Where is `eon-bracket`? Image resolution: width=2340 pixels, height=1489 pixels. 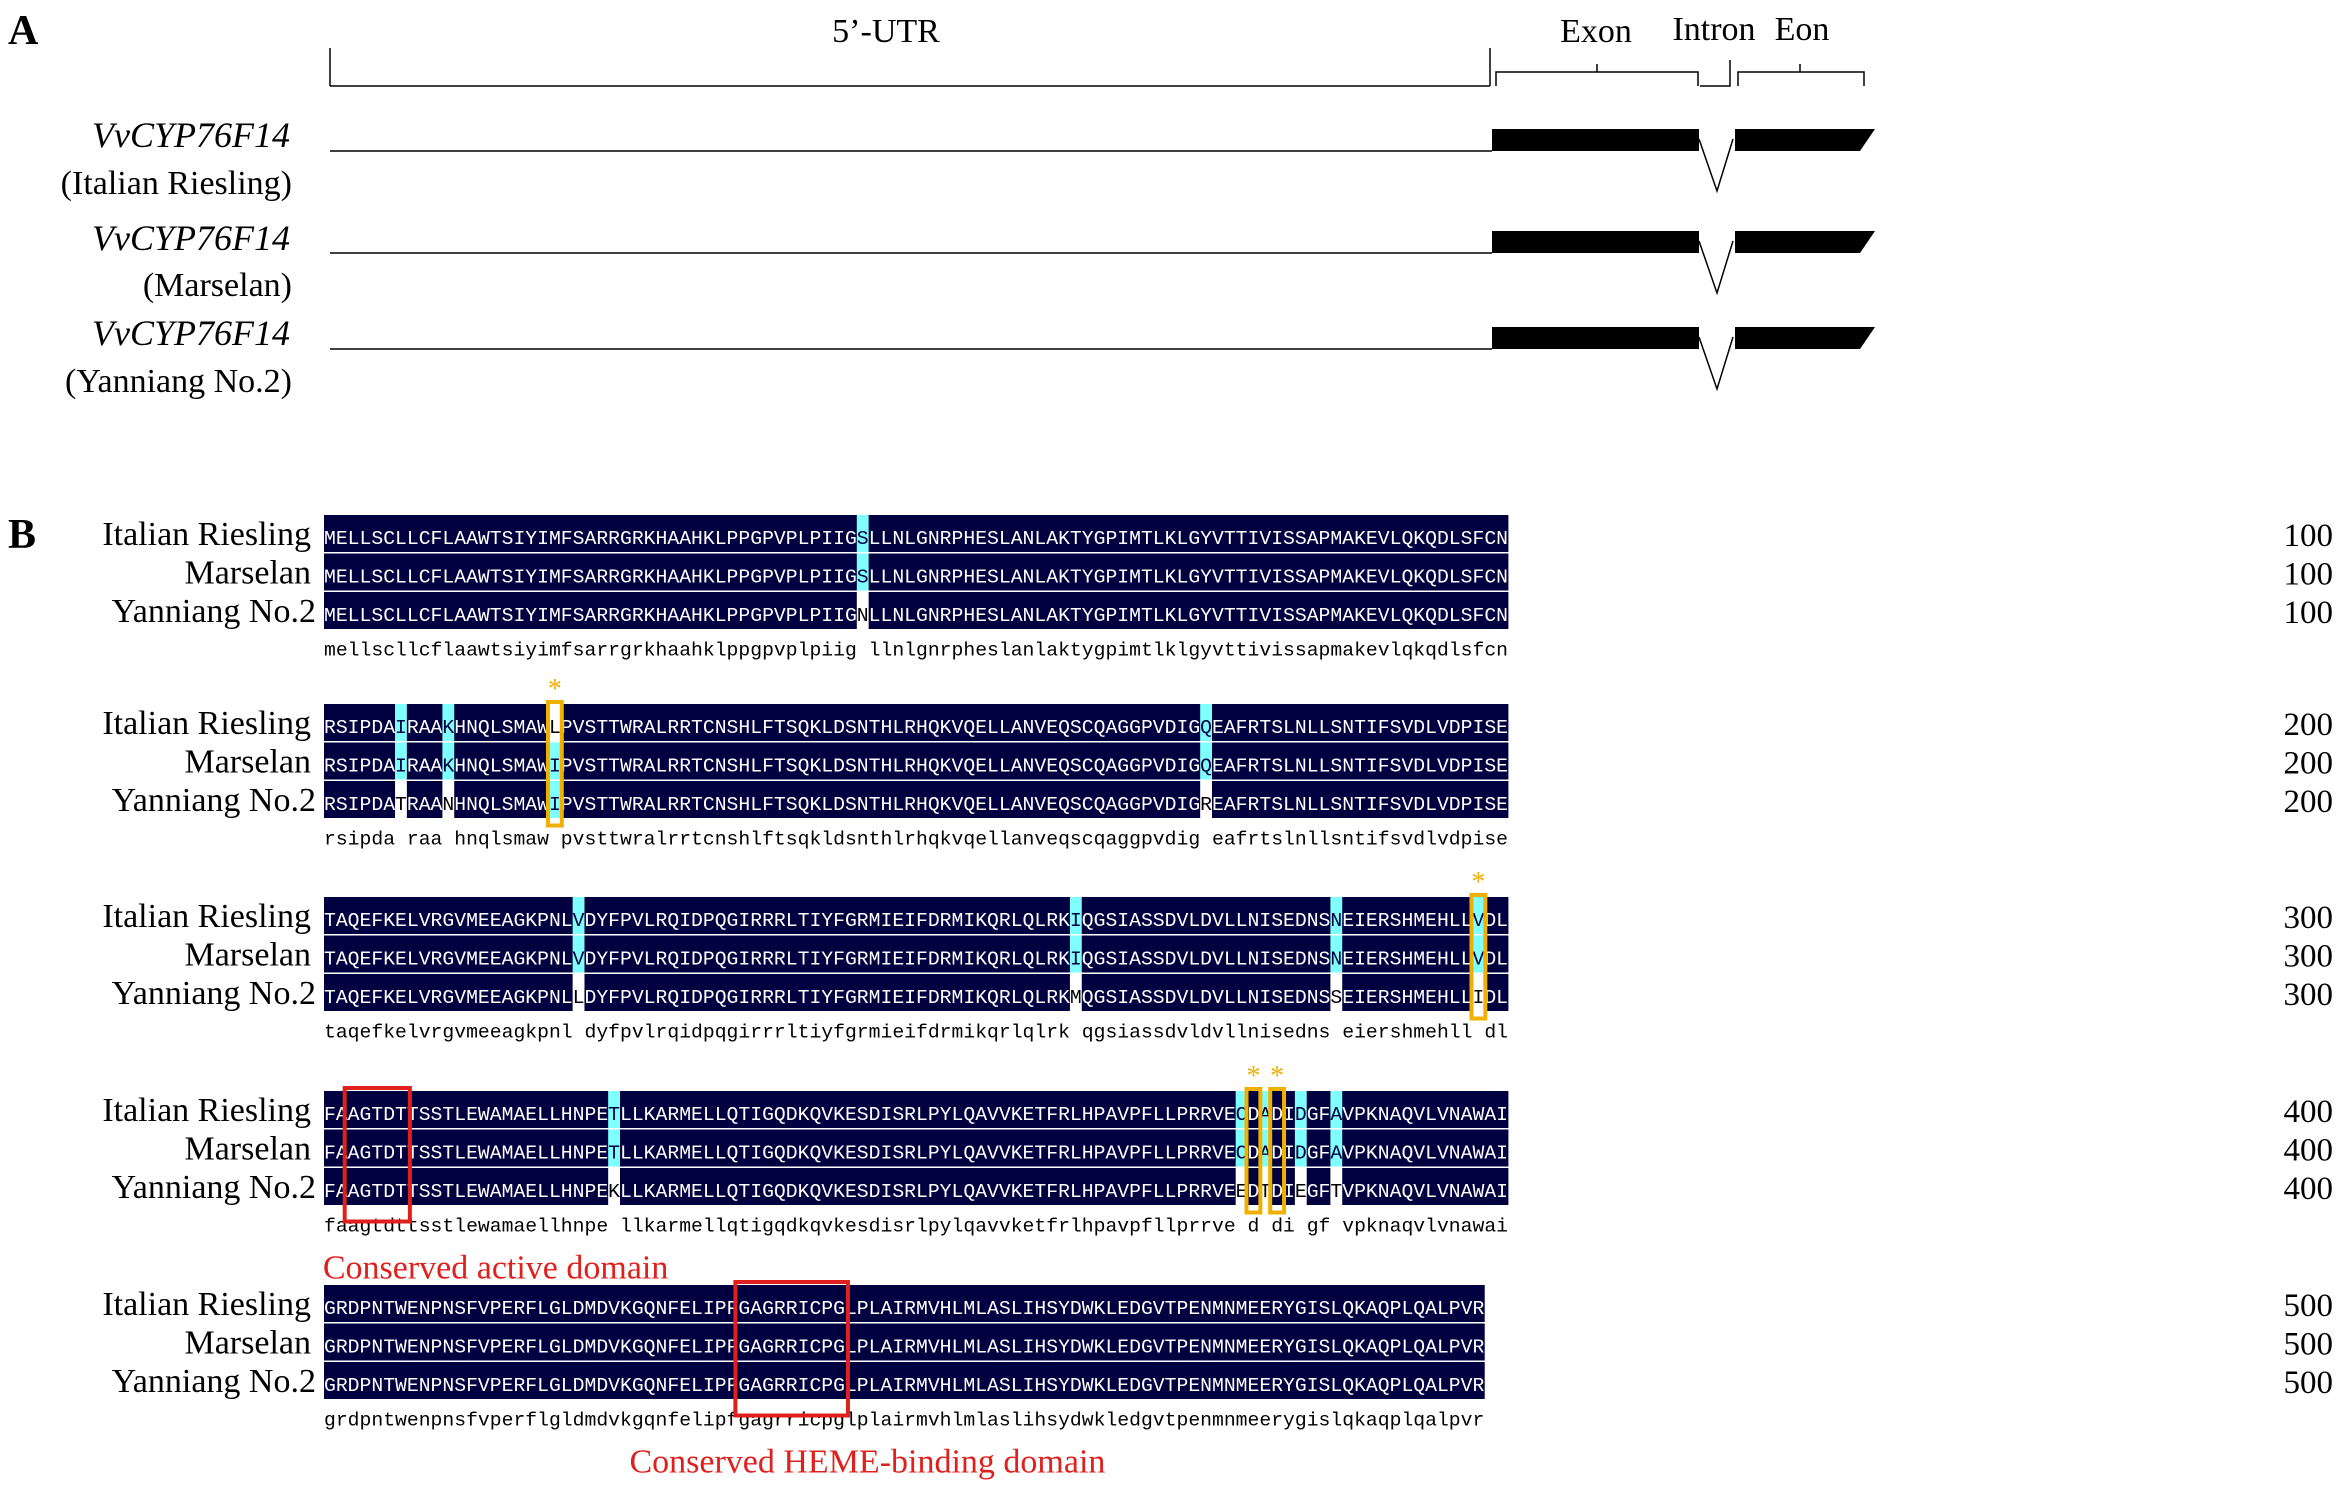 eon-bracket is located at coordinates (1801, 75).